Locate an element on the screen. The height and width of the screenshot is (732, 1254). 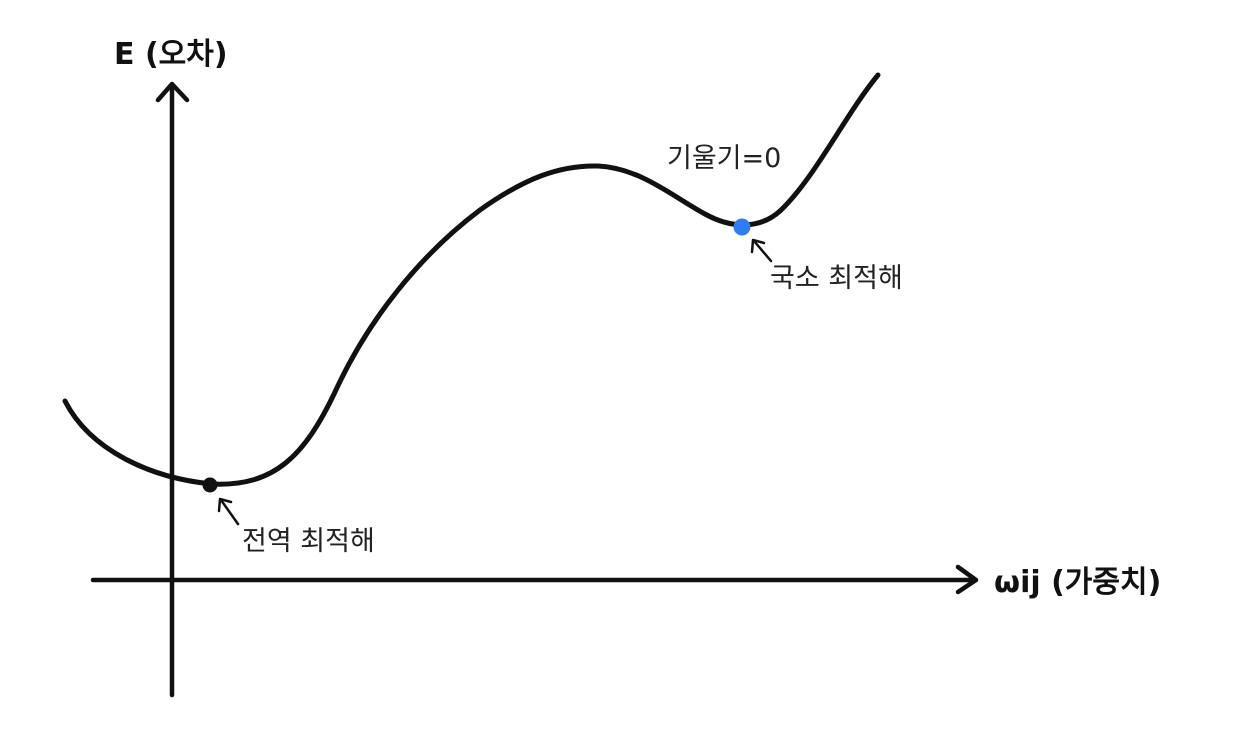
slope-zero-label: 기울기=0 is located at coordinates (724, 158).